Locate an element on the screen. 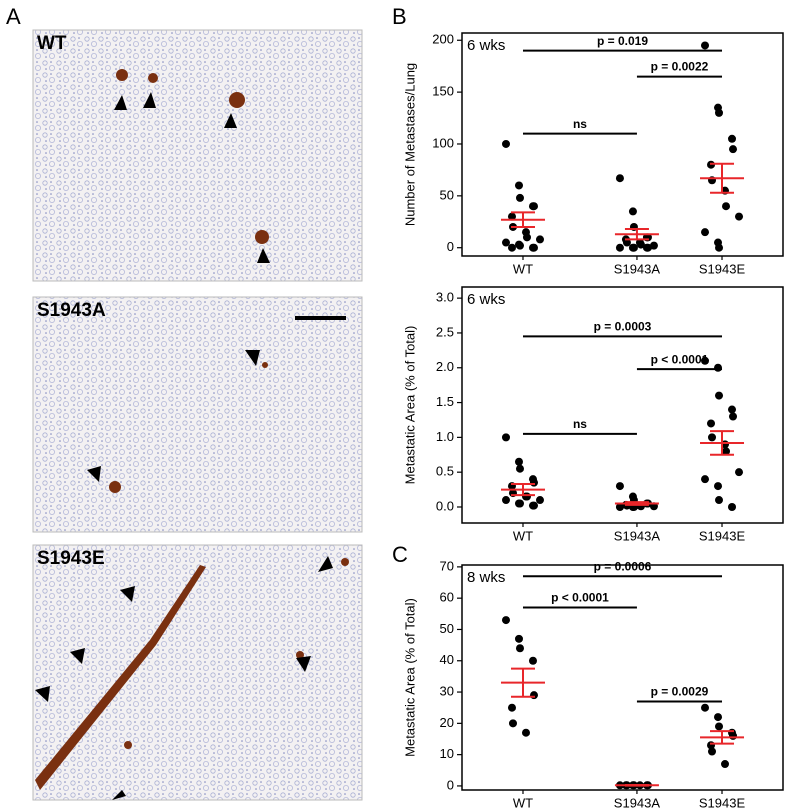  y-tick-label: 2.0 is located at coordinates (445, 366).